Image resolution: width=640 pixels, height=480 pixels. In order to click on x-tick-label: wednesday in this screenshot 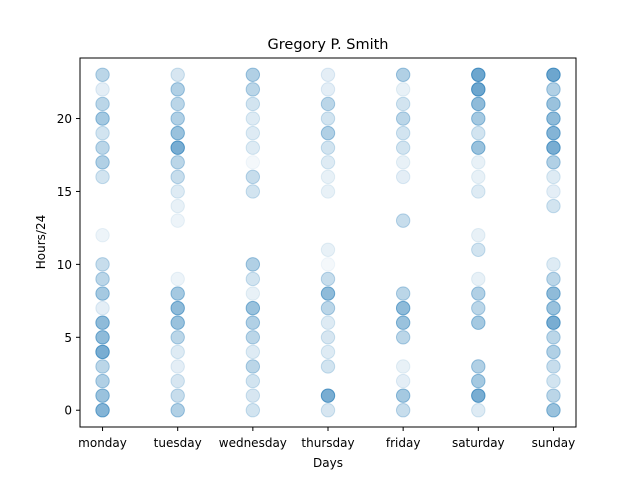, I will do `click(253, 443)`.